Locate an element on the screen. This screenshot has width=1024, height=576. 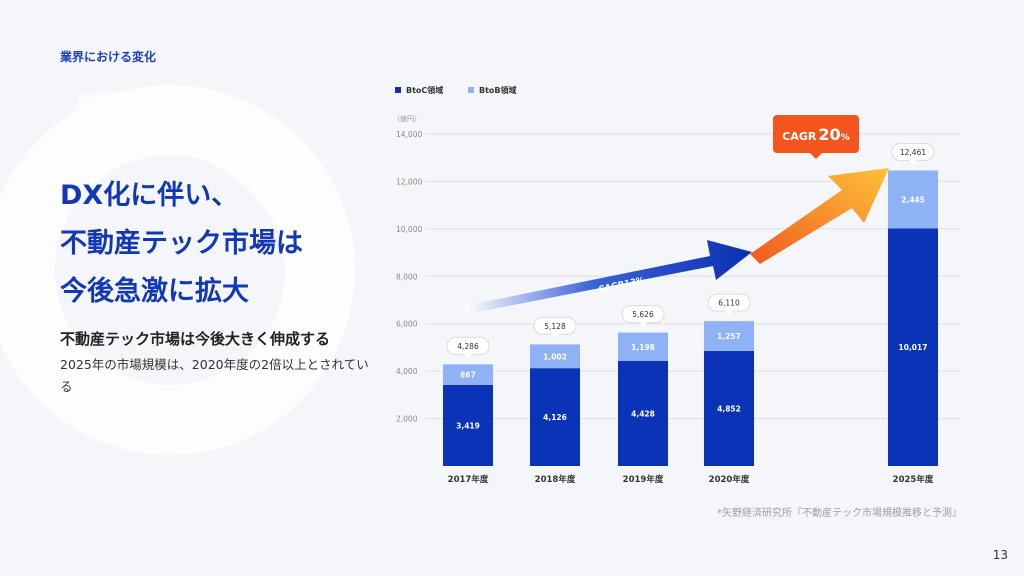
cagr20-arrow-shape is located at coordinates (819, 216).